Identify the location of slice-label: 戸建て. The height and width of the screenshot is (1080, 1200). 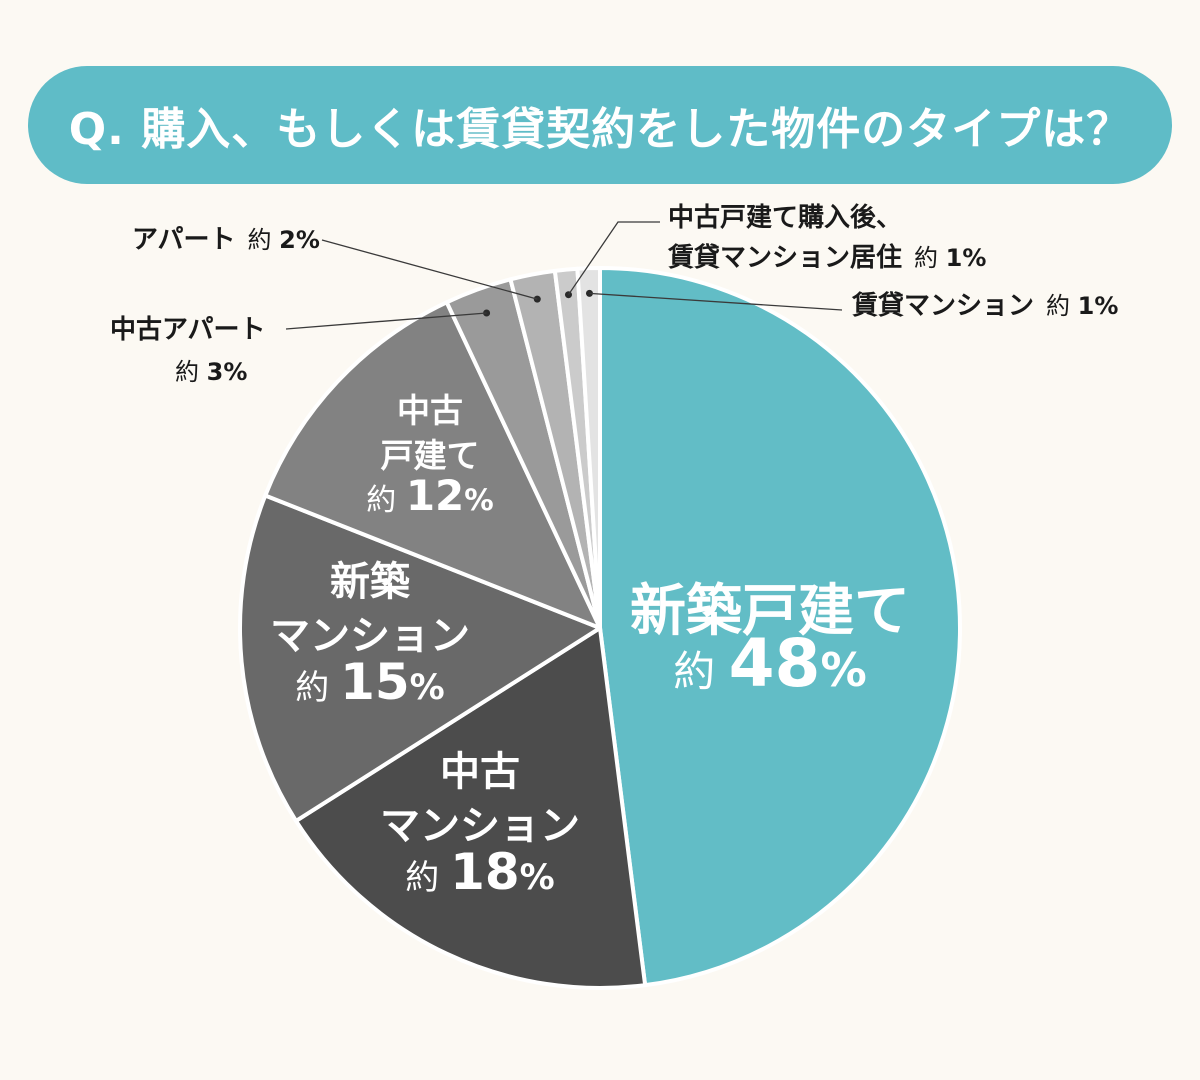
(430, 455).